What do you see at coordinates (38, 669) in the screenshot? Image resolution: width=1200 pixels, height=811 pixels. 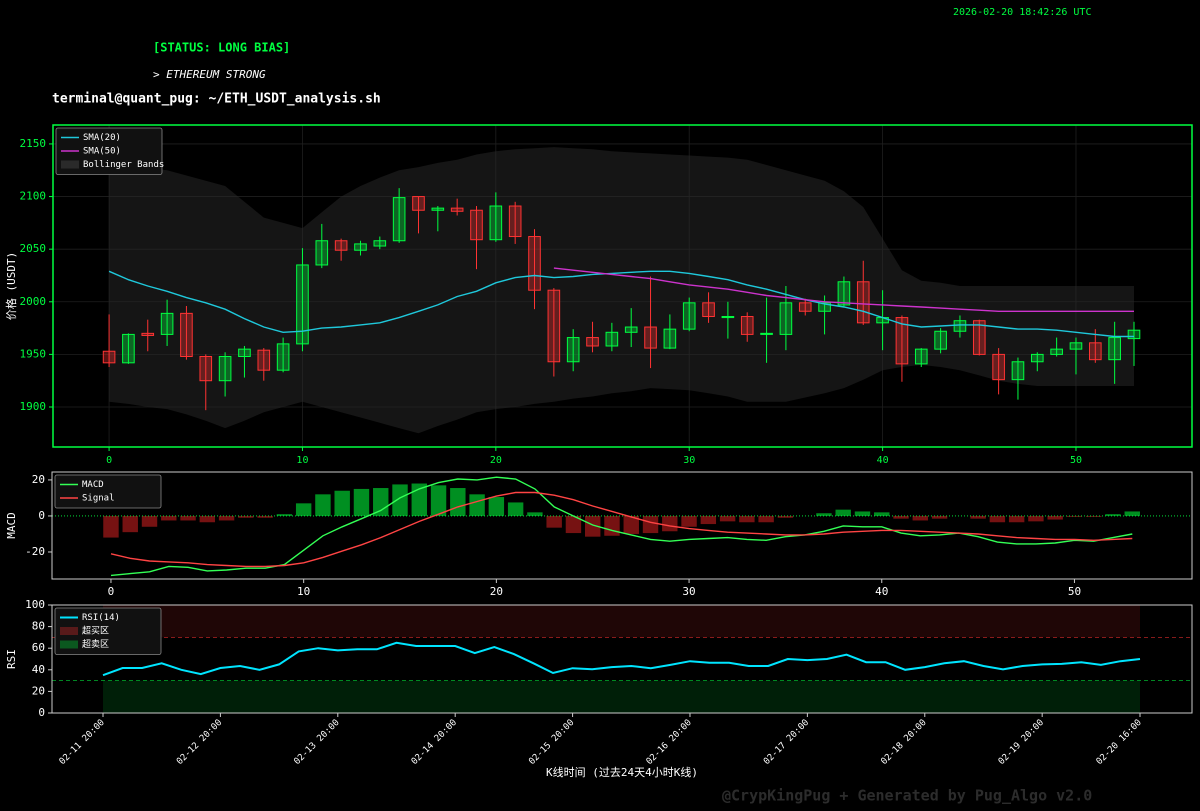 I see `y-tick-label: 40` at bounding box center [38, 669].